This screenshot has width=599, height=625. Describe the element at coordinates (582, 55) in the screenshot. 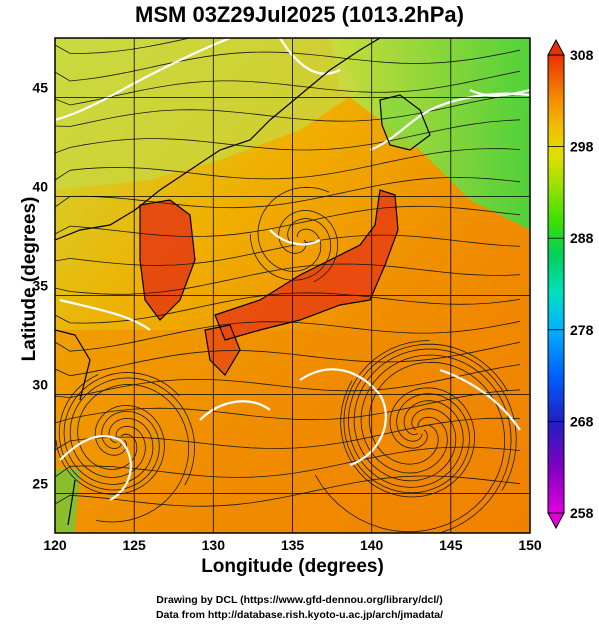

I see `colorbar-tick-label: 308` at that location.